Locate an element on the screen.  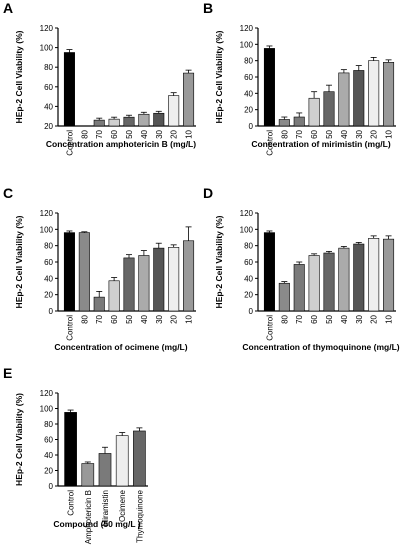
x-tick-label: Control is located at coordinates (69, 328).